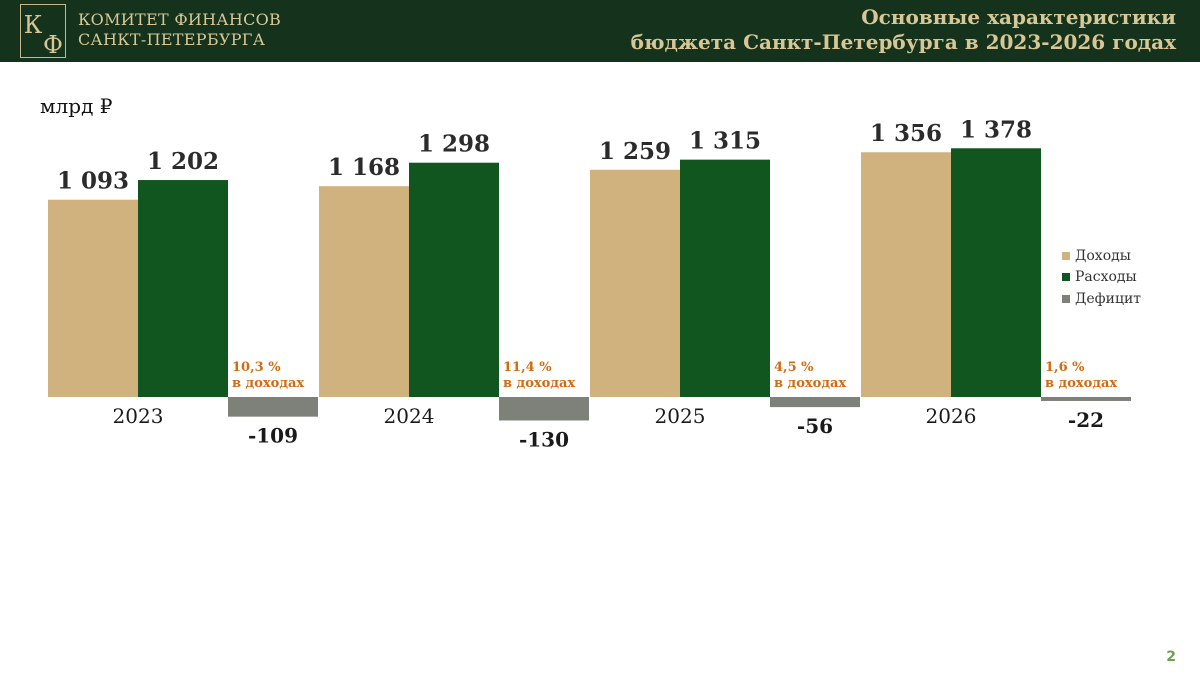 This screenshot has width=1200, height=675. What do you see at coordinates (1081, 383) in the screenshot?
I see `deficit-share-text-2026: в доходах` at bounding box center [1081, 383].